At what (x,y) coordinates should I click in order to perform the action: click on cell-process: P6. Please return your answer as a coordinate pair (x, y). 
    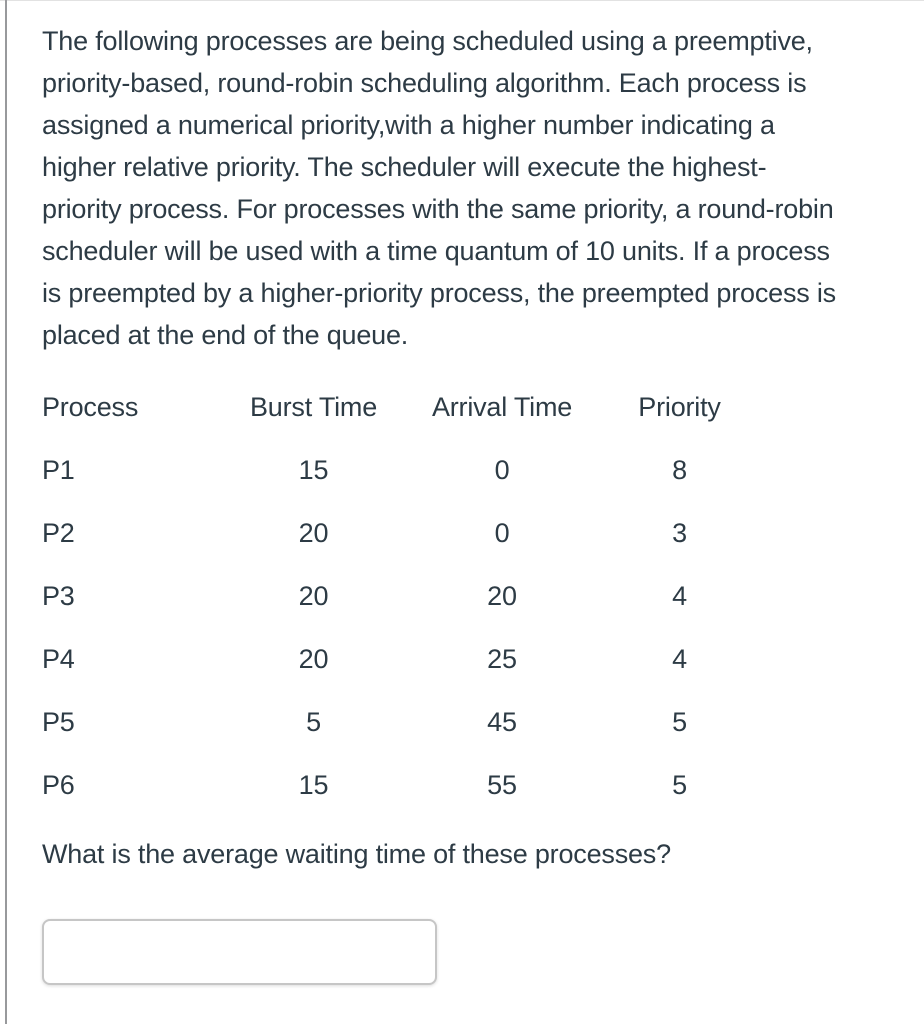
    Looking at the image, I should click on (58, 785).